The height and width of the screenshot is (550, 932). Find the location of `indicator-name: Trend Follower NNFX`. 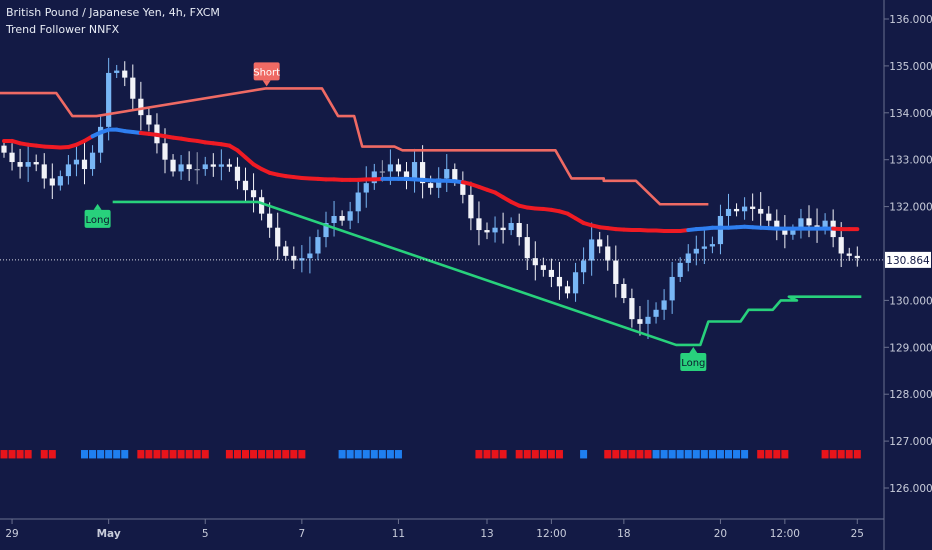

indicator-name: Trend Follower NNFX is located at coordinates (63, 29).